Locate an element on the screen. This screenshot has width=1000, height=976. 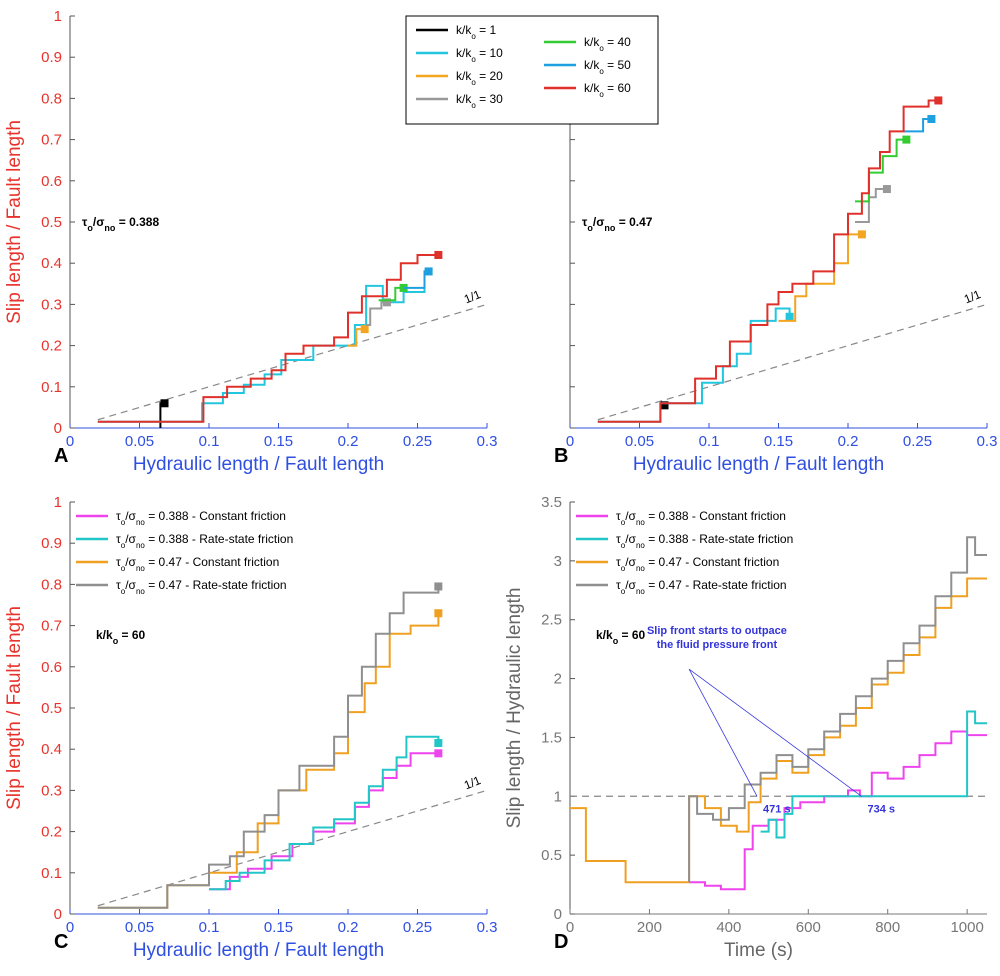
y-tick-label: 1 is located at coordinates (58, 16).